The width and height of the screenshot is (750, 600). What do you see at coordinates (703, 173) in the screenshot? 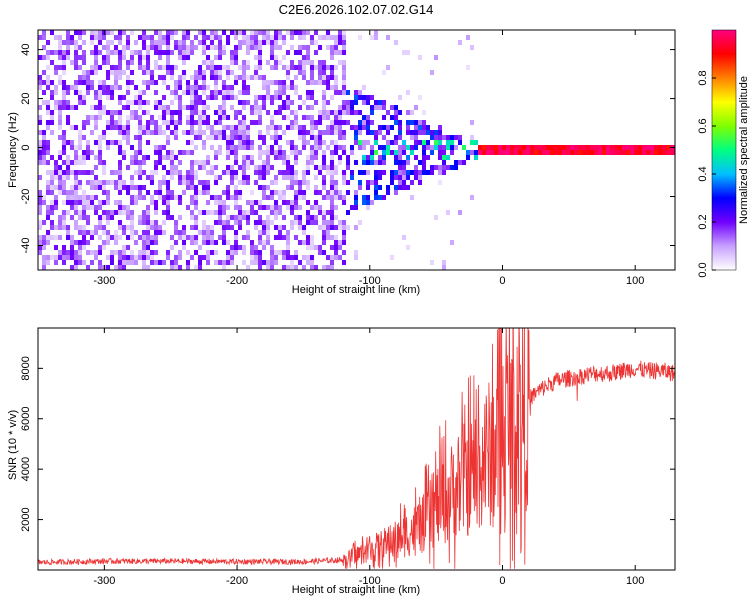
I see `colorbar-tick-label: 0.4` at bounding box center [703, 173].